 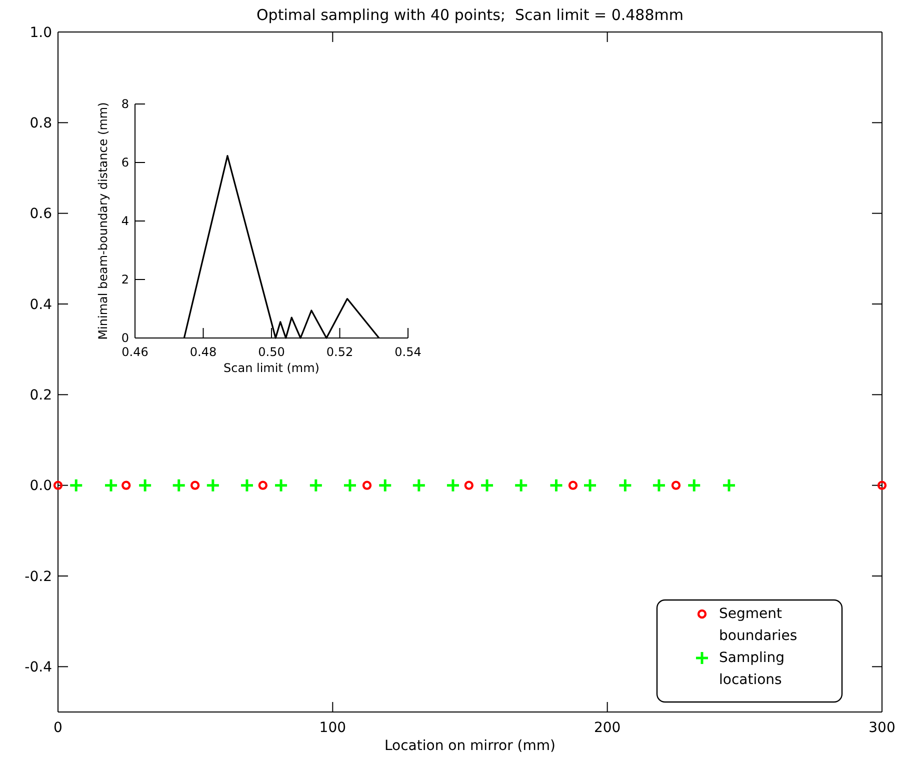 I want to click on x-tick-label: 0.48, so click(x=203, y=352).